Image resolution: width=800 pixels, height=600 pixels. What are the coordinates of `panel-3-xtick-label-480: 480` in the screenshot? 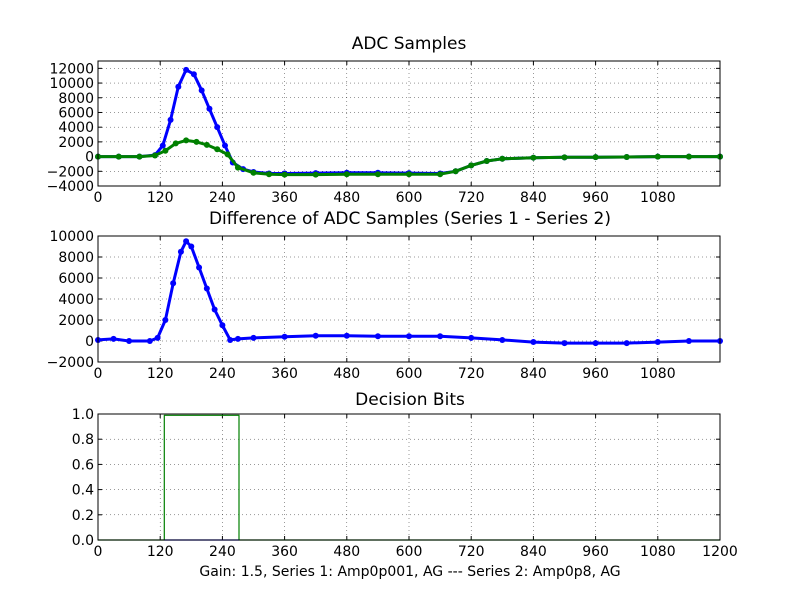 It's located at (346, 552).